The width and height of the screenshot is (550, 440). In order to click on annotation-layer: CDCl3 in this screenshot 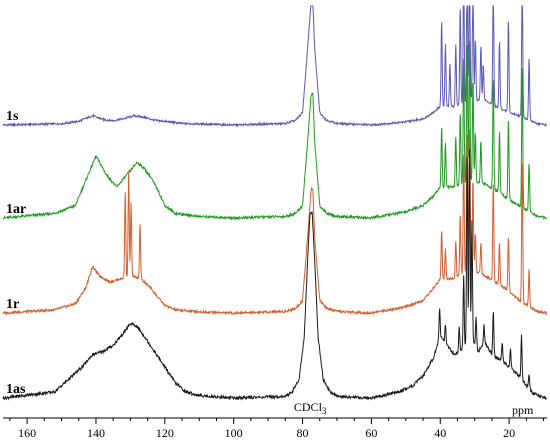, I will do `click(310, 408)`.